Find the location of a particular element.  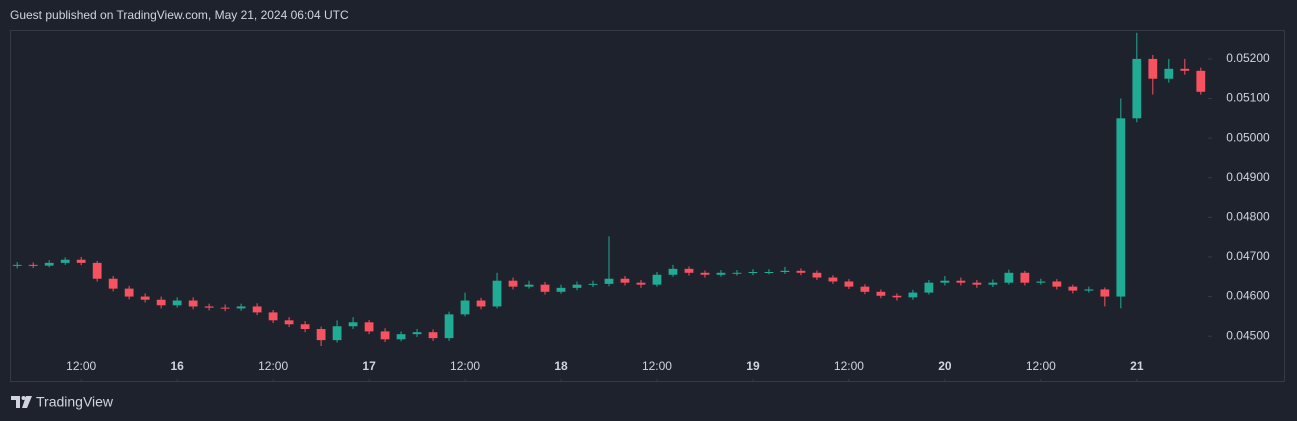

logo-slash is located at coordinates (27, 402).